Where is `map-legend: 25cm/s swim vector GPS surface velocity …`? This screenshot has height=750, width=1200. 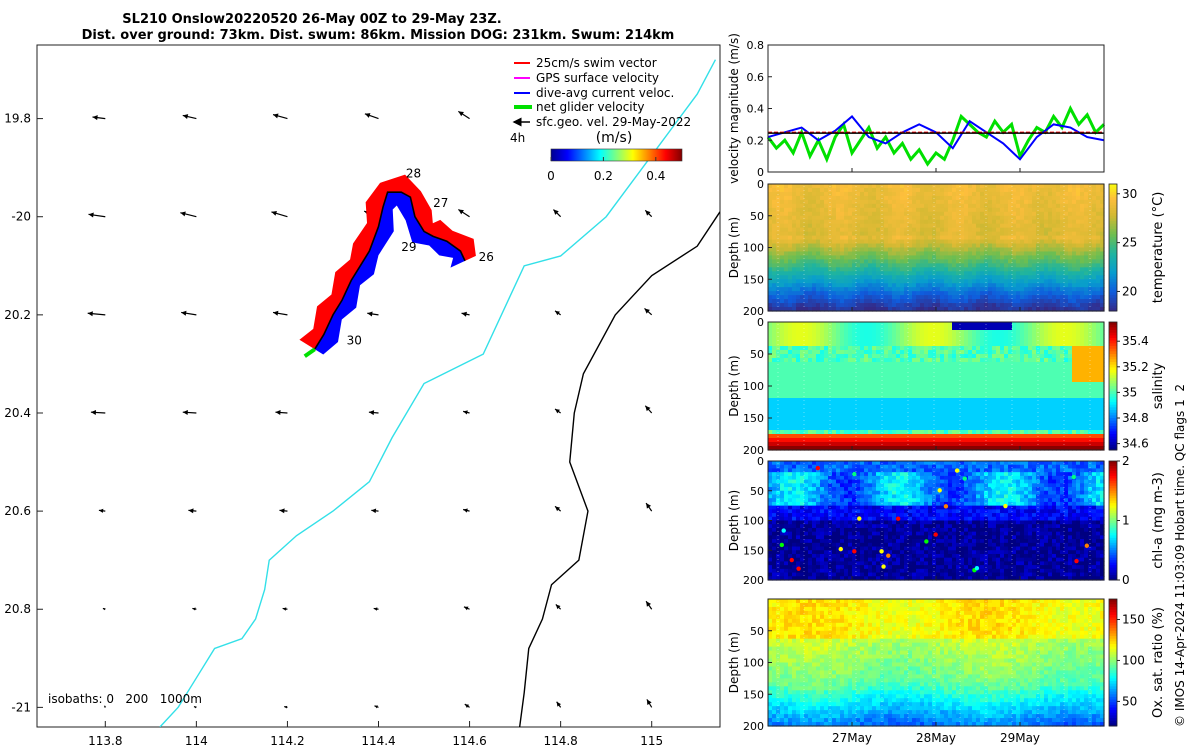 map-legend: 25cm/s swim vector GPS surface velocity … is located at coordinates (601, 92).